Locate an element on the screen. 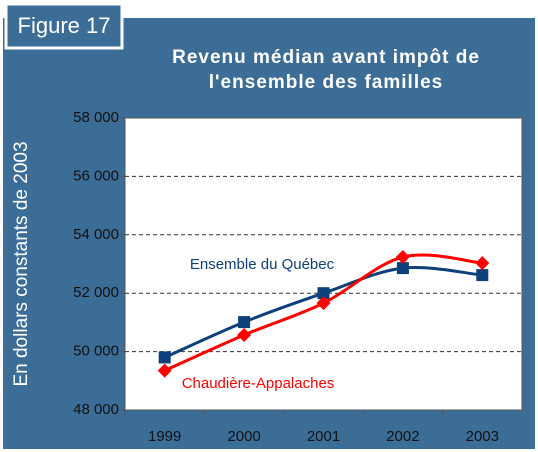 Image resolution: width=538 pixels, height=452 pixels. y-tick-label: 52 000 is located at coordinates (96, 292).